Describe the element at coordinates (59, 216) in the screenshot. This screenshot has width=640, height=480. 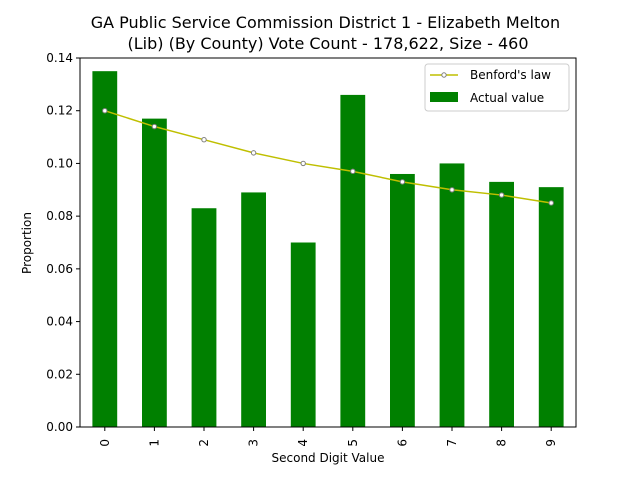
I see `y-tick-label: 0.08` at that location.